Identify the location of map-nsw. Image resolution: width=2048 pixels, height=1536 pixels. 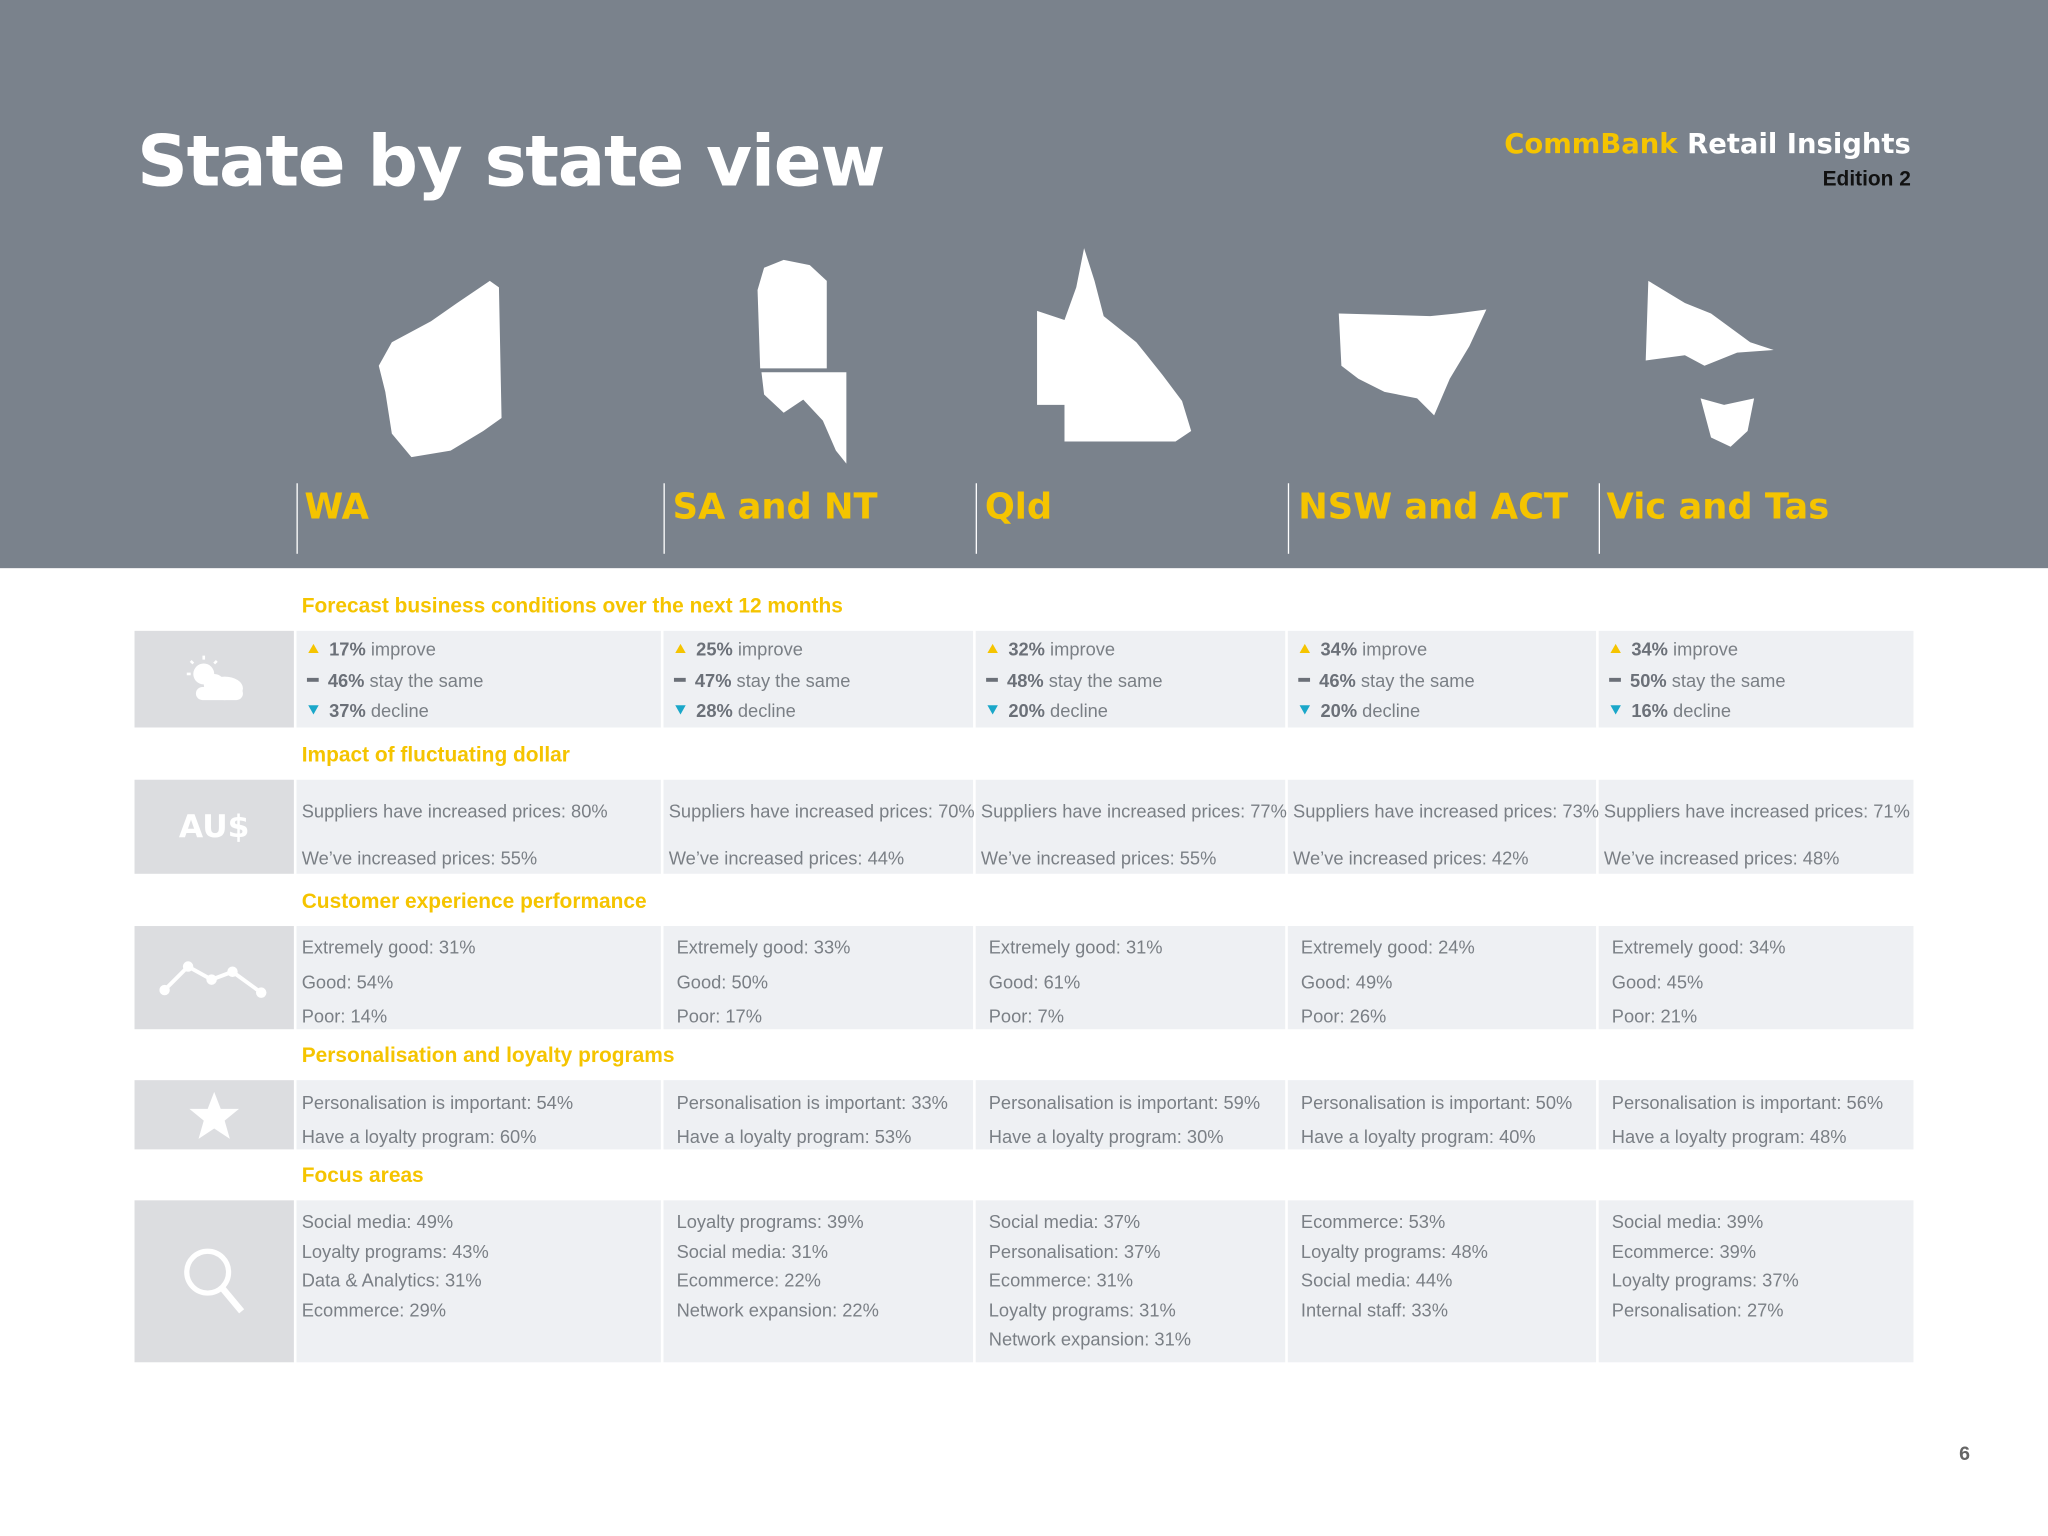
(1412, 362).